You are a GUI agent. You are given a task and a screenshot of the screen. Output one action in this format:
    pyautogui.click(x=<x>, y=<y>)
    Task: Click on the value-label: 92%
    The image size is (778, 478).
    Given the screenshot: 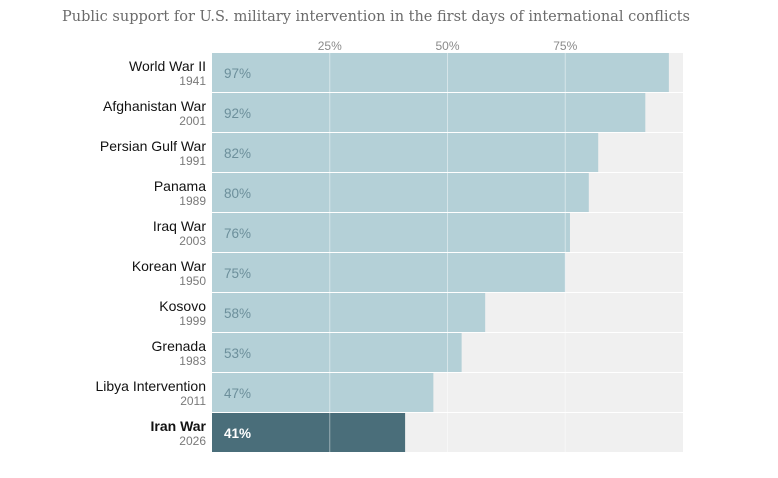 What is the action you would take?
    pyautogui.click(x=237, y=113)
    